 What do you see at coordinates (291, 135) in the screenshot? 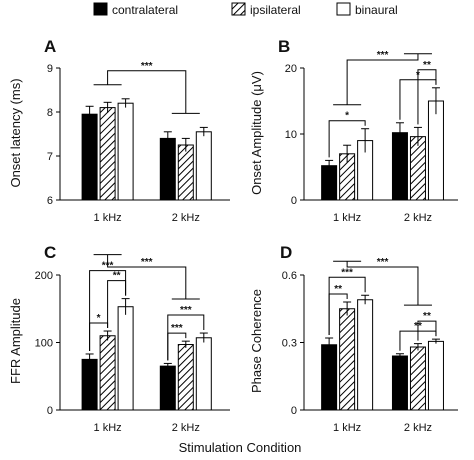
I see `y-tick-label: 10` at bounding box center [291, 135].